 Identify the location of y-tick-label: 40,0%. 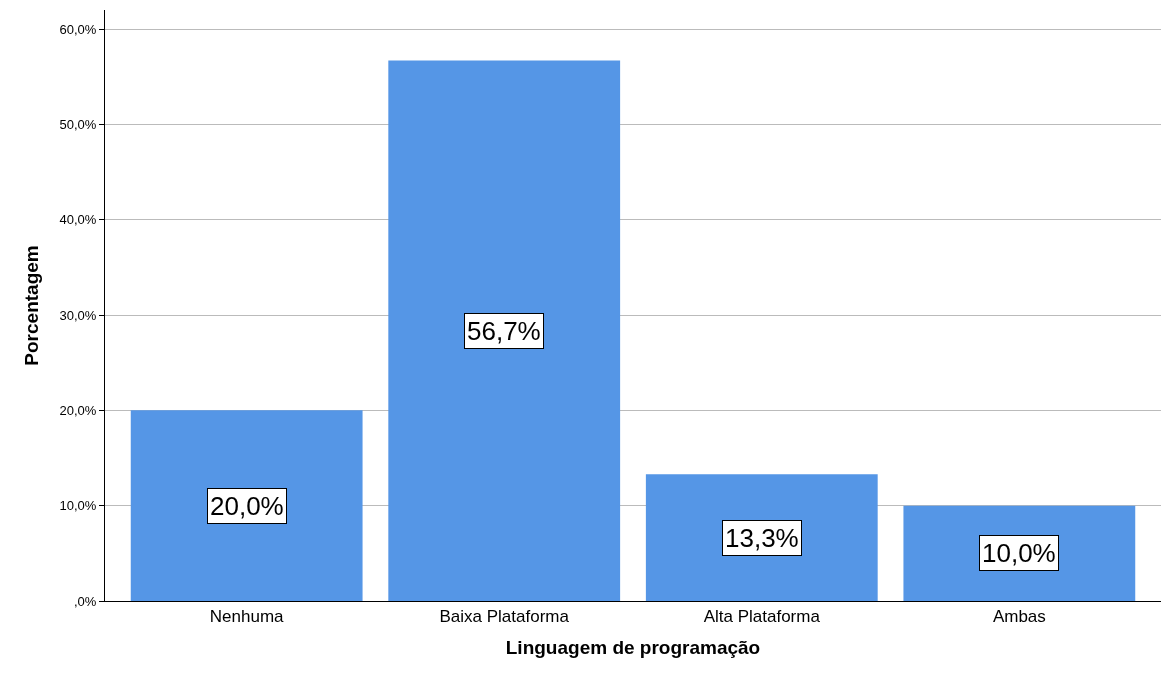
(78, 220).